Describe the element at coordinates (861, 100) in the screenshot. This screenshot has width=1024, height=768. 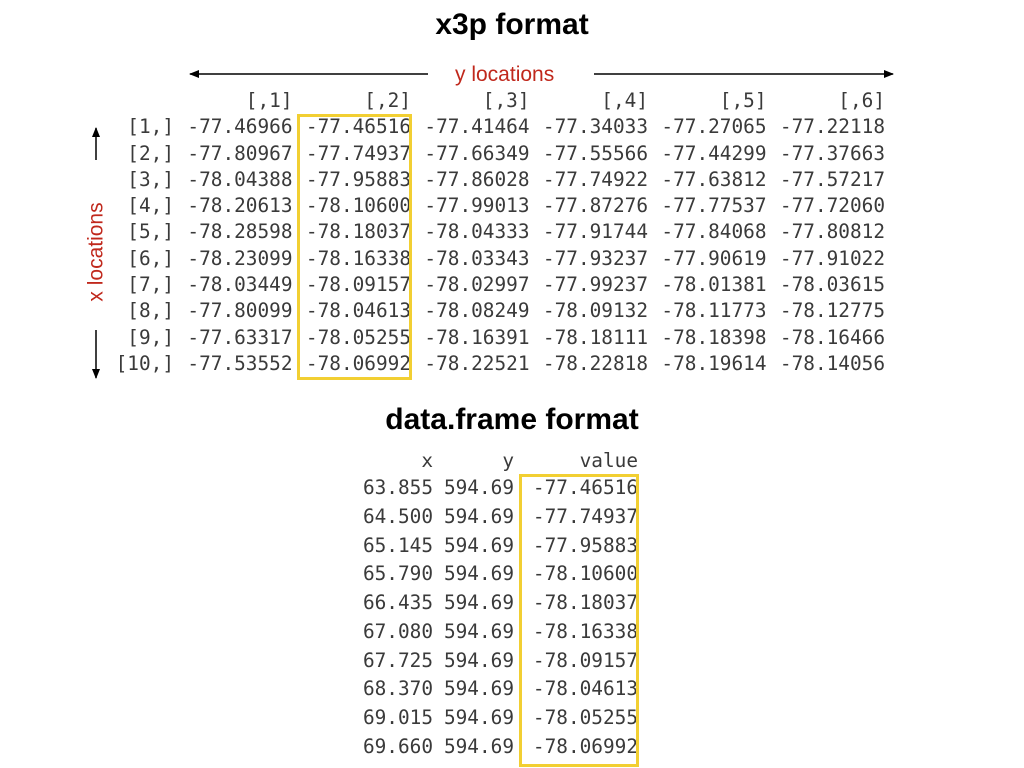
I see `x3p-col-header: [,6]` at that location.